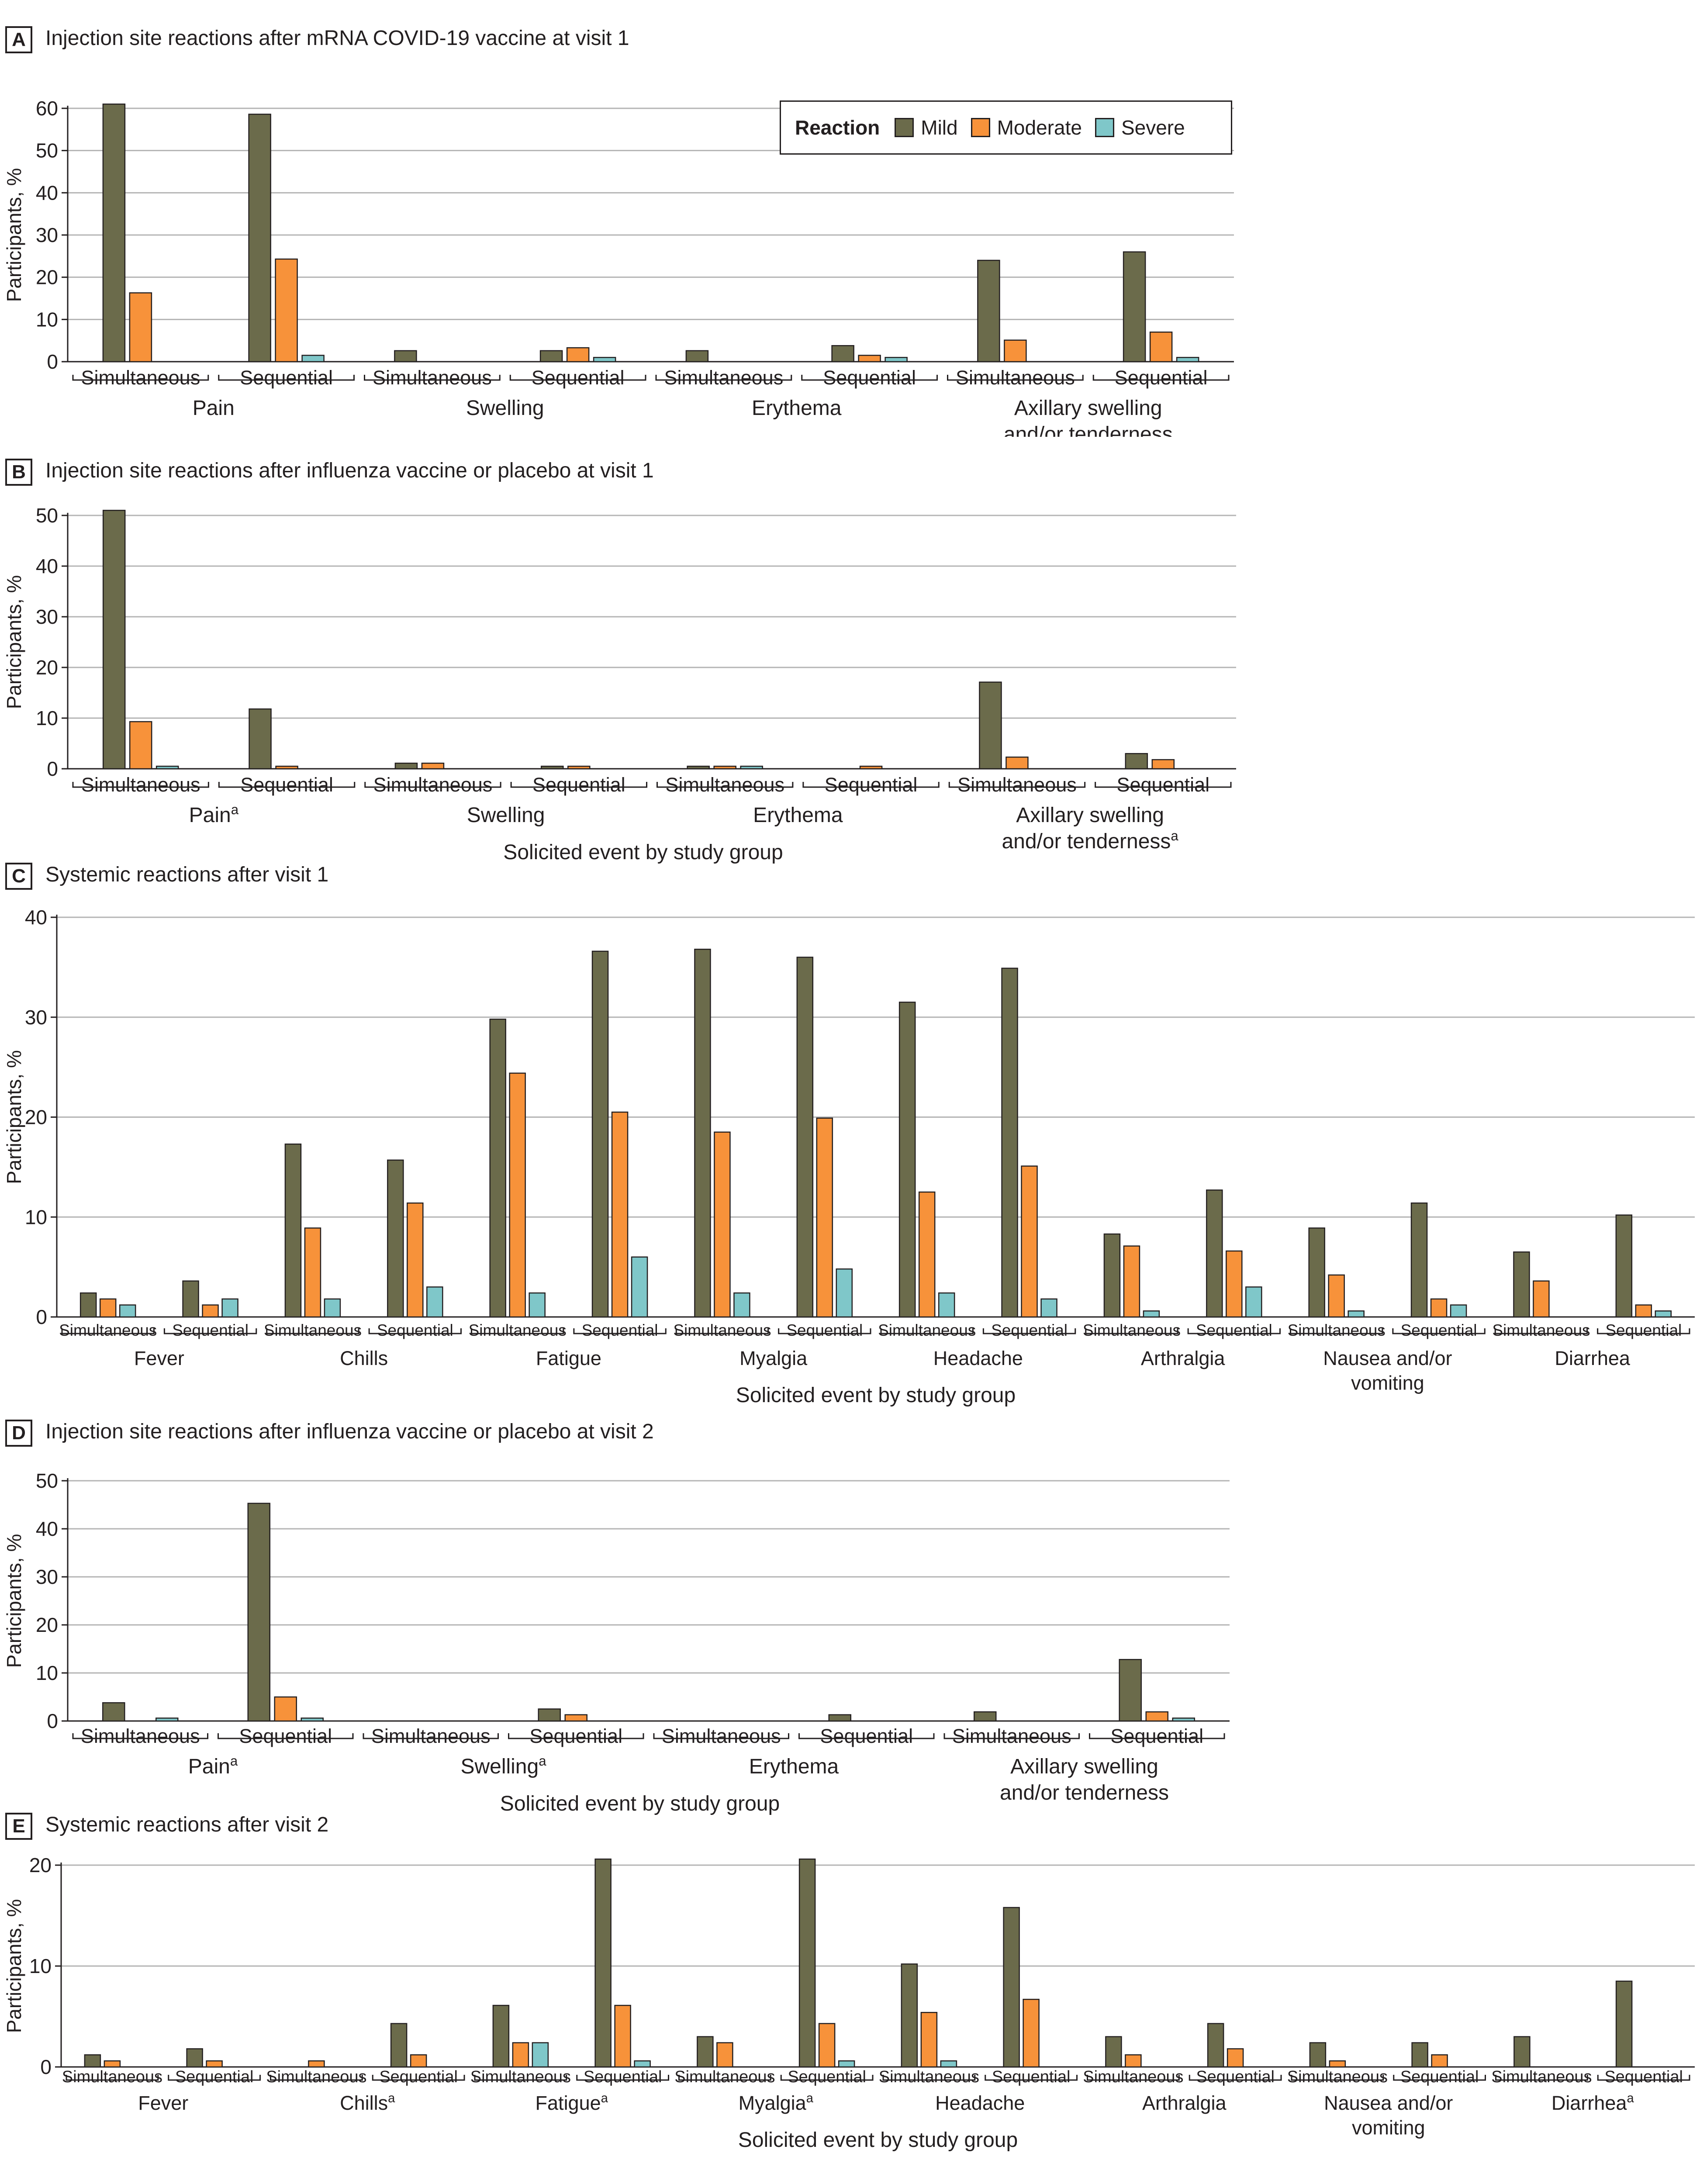 The image size is (1700, 2184). Describe the element at coordinates (773, 1358) in the screenshot. I see `event-label: Myalgia` at that location.